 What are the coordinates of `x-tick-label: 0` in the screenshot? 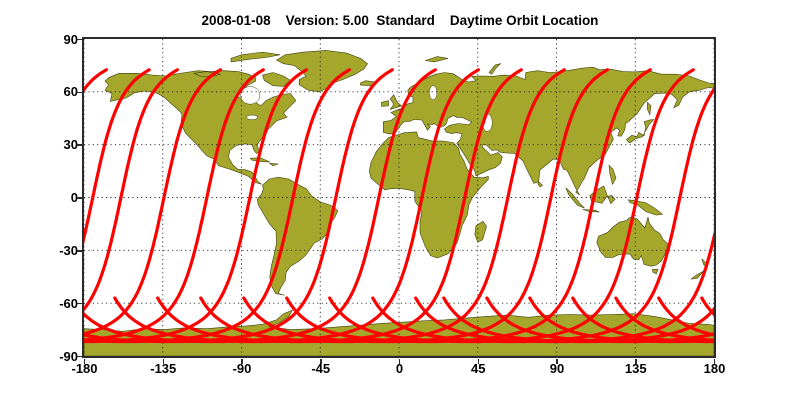 It's located at (399, 368).